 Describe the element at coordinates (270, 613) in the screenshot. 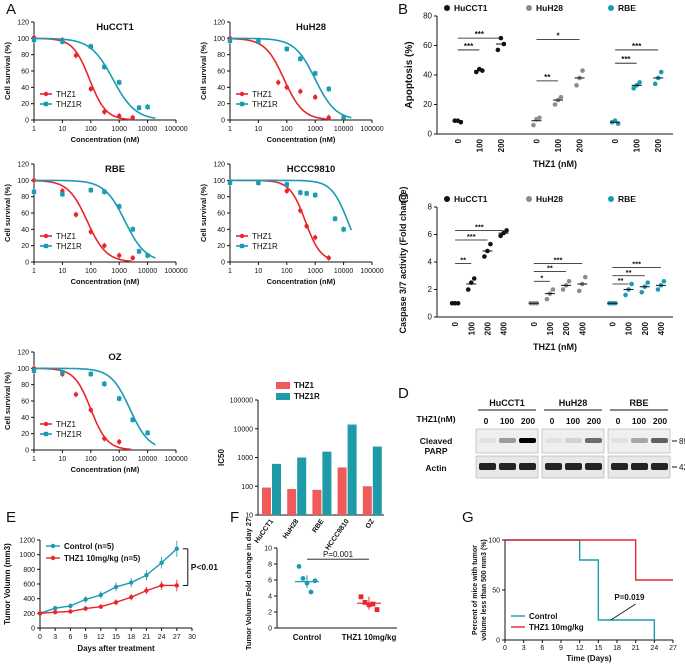

I see `y-tick-label: 2` at that location.